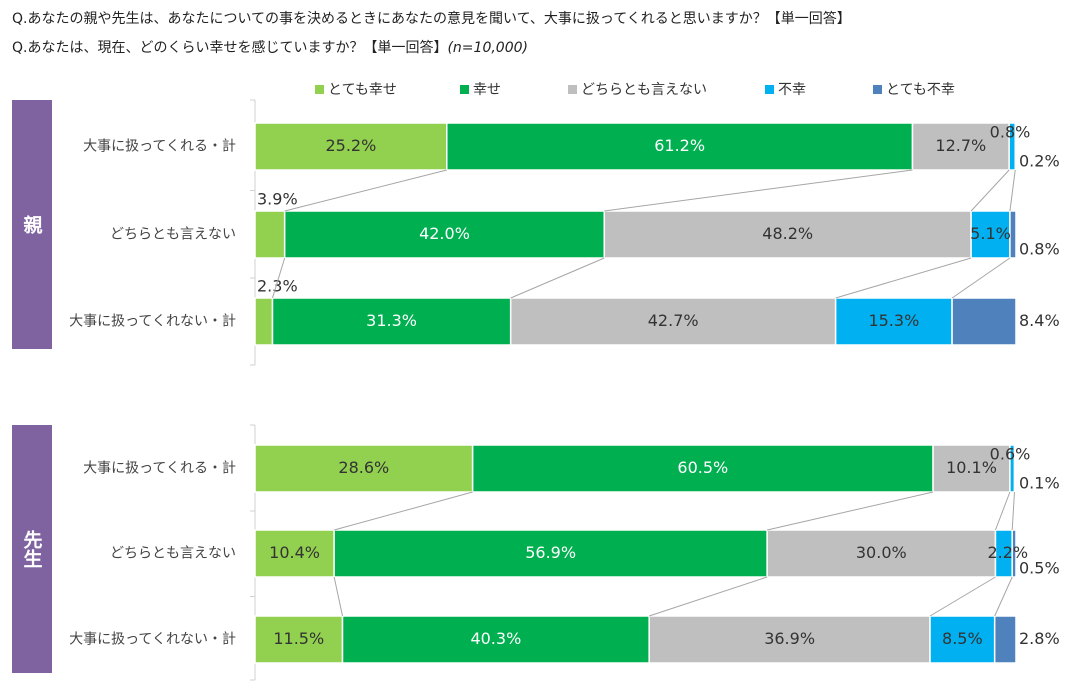 This screenshot has width=1080, height=695. What do you see at coordinates (1039, 483) in the screenshot?
I see `data-label: 0.1%` at bounding box center [1039, 483].